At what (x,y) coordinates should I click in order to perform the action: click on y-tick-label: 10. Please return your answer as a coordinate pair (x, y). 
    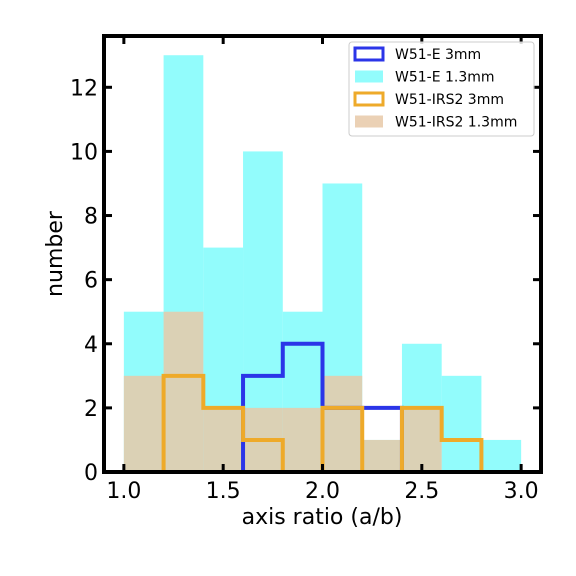
    Looking at the image, I should click on (84, 152).